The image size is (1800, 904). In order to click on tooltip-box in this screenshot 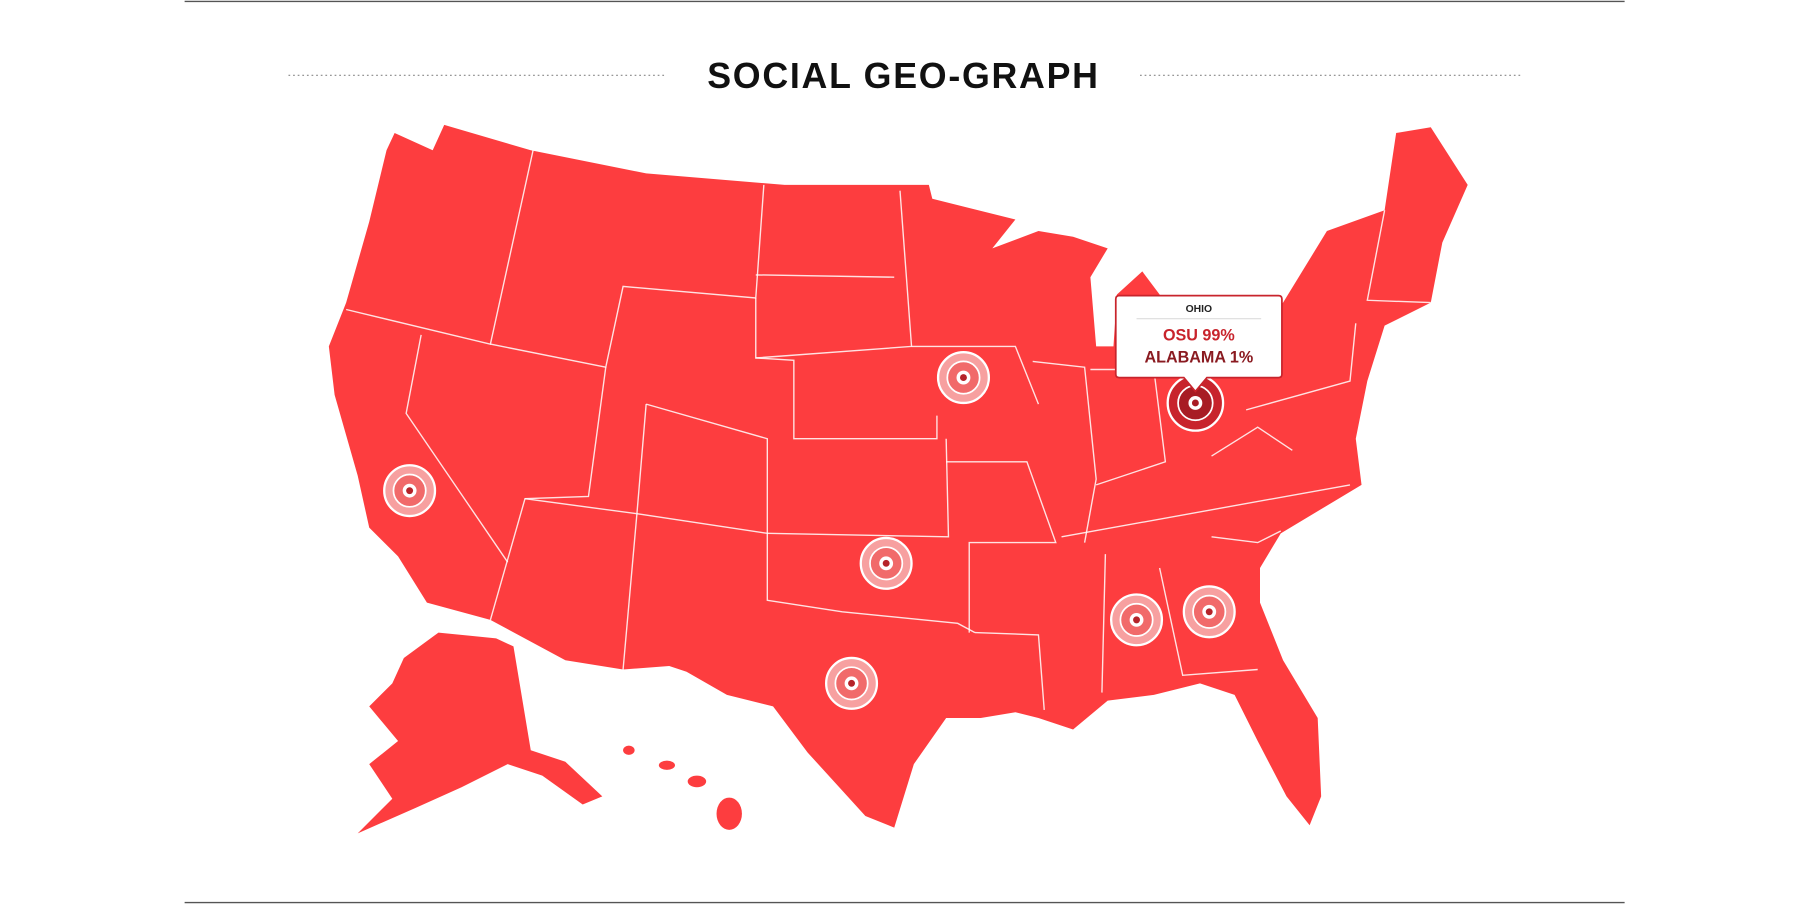, I will do `click(1198, 343)`.